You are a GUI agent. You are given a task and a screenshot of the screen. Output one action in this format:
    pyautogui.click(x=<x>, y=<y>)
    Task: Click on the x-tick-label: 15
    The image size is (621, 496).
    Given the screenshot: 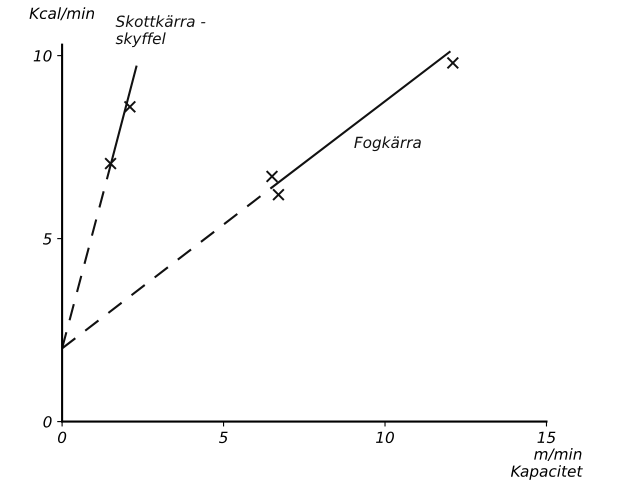 What is the action you would take?
    pyautogui.click(x=547, y=438)
    